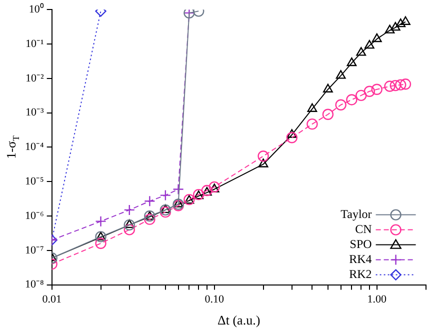 The width and height of the screenshot is (432, 331). Describe the element at coordinates (34, 216) in the screenshot. I see `y-tick-label: 10⁻⁶` at that location.